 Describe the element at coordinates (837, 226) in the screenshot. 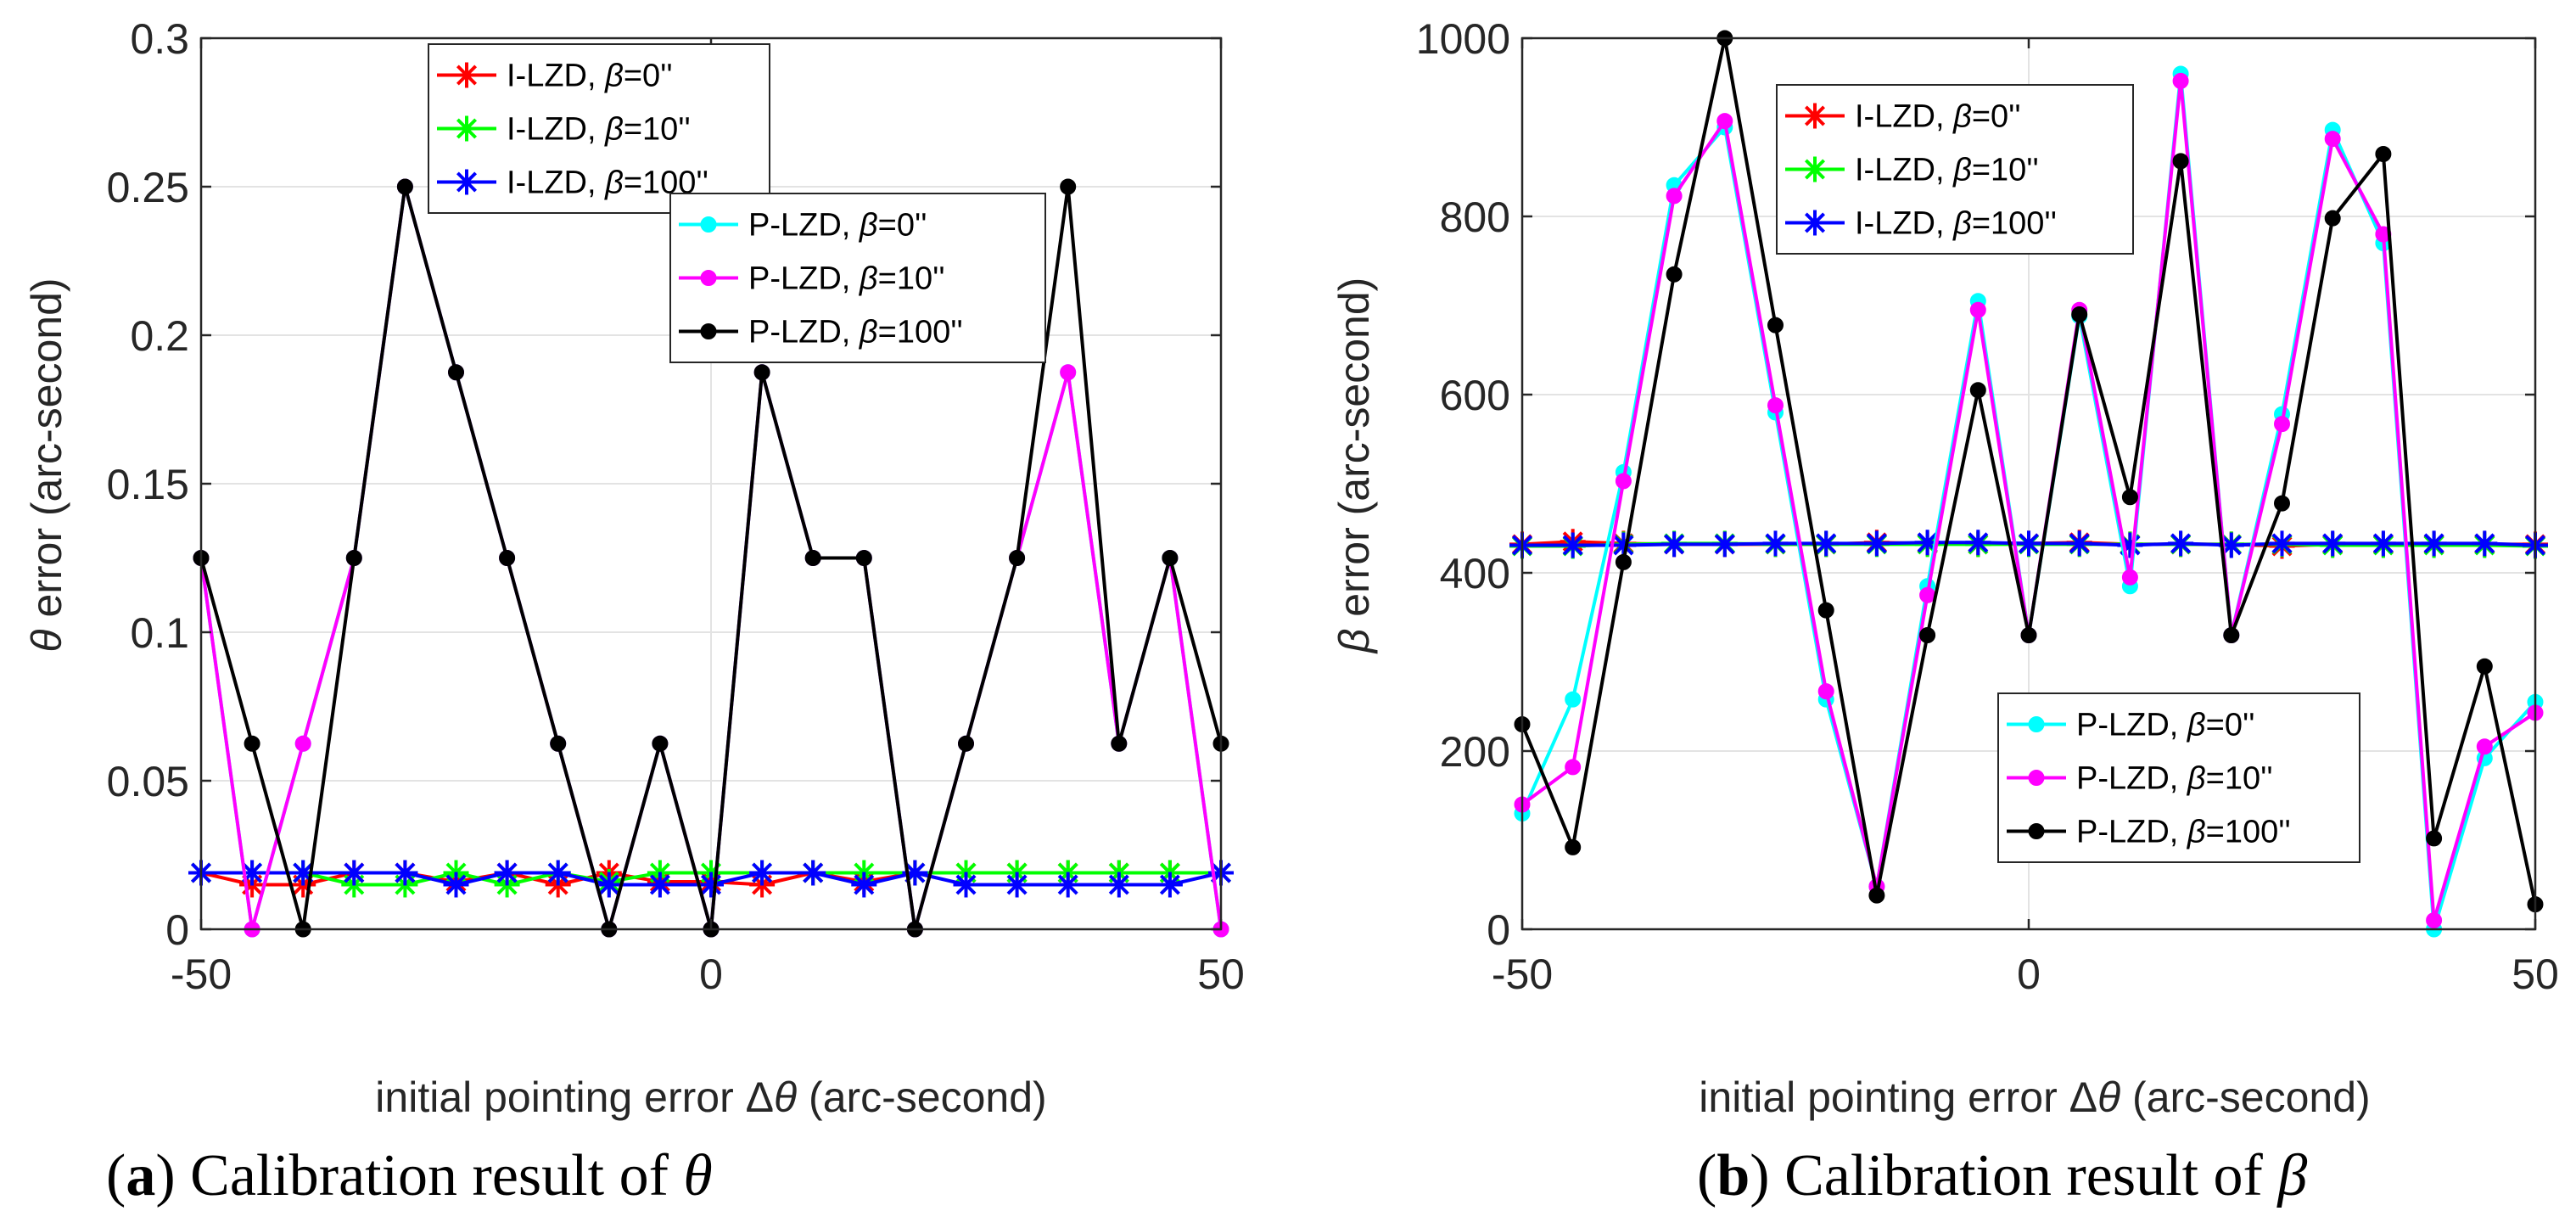

I see `legend-label: P-LZD, β=0''` at that location.